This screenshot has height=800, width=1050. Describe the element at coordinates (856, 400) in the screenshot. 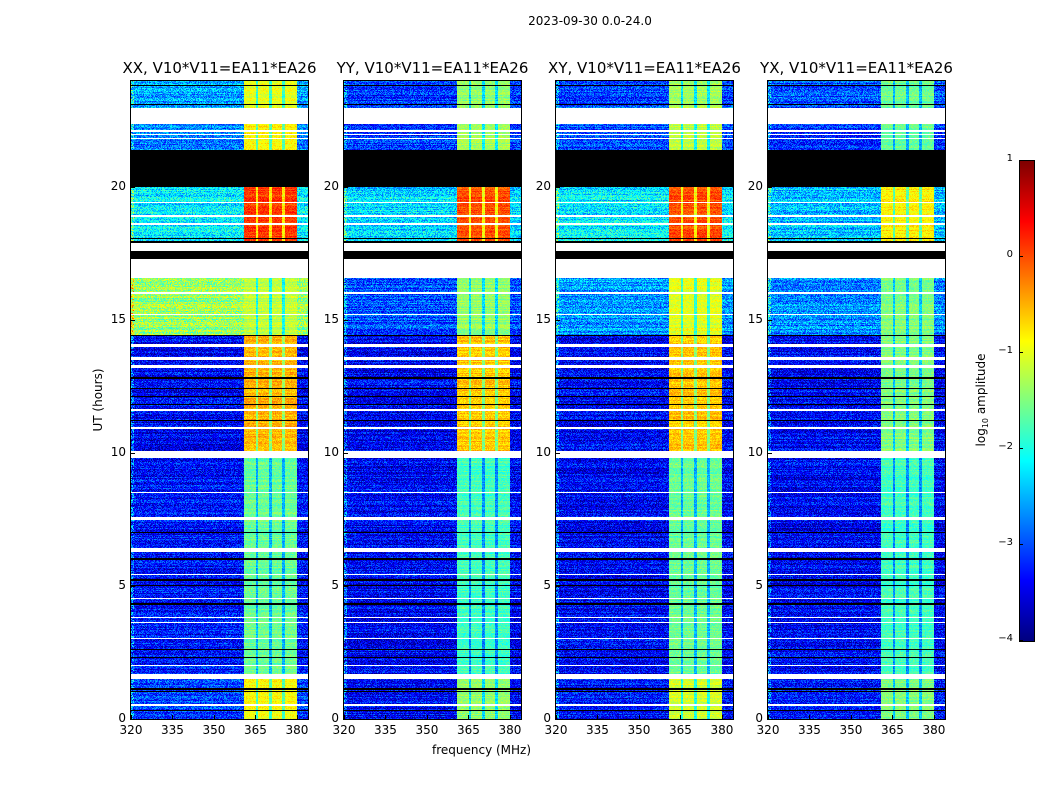

I see `heatmap-panel-yx` at that location.